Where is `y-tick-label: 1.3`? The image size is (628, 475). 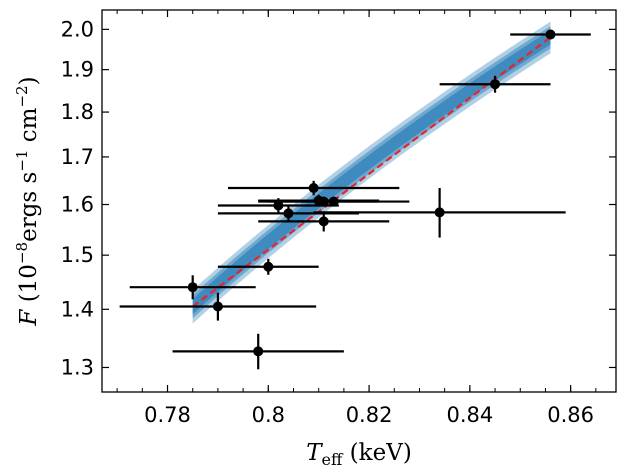
y-tick-label: 1.3 is located at coordinates (77, 367).